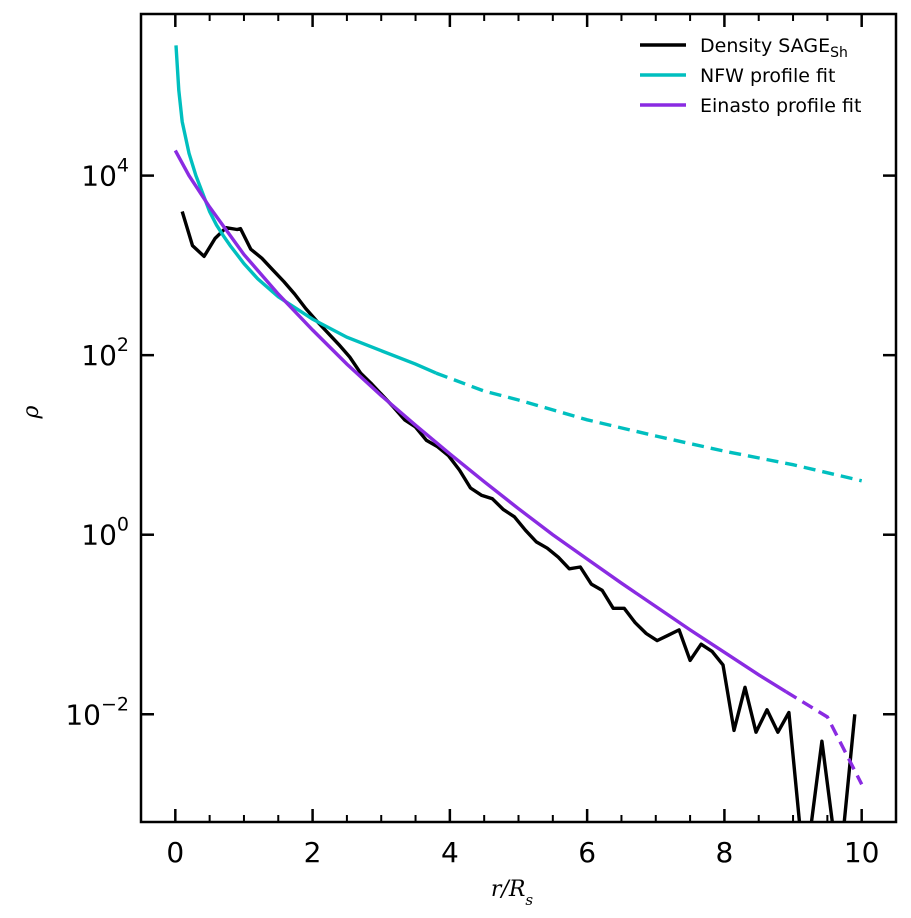 The height and width of the screenshot is (918, 911). What do you see at coordinates (529, 900) in the screenshot?
I see `x-axis-label-sub: s` at bounding box center [529, 900].